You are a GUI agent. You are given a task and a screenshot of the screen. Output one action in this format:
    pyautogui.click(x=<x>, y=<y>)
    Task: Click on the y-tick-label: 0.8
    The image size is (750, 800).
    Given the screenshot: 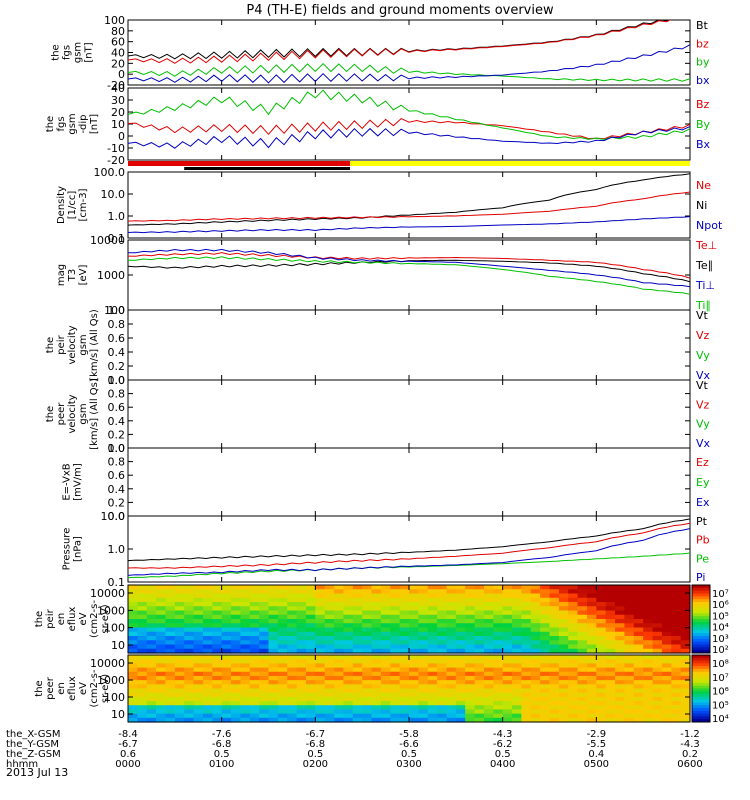 What is the action you would take?
    pyautogui.click(x=117, y=324)
    